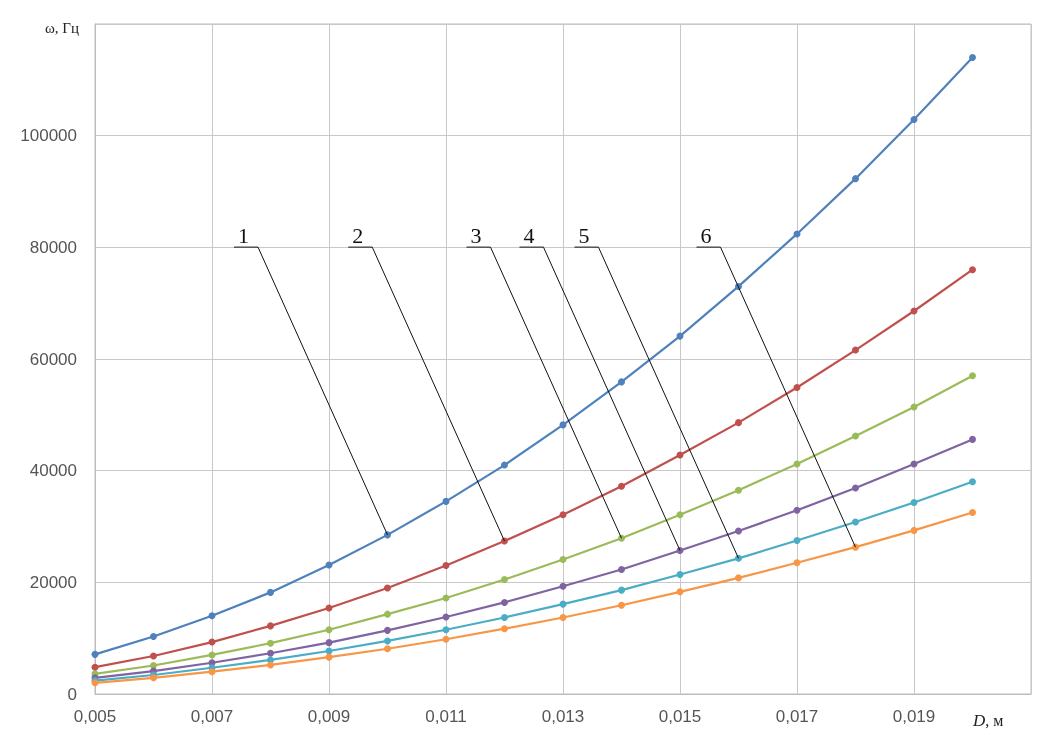 This screenshot has width=1038, height=735. I want to click on y-tick-label: 20000, so click(53, 582).